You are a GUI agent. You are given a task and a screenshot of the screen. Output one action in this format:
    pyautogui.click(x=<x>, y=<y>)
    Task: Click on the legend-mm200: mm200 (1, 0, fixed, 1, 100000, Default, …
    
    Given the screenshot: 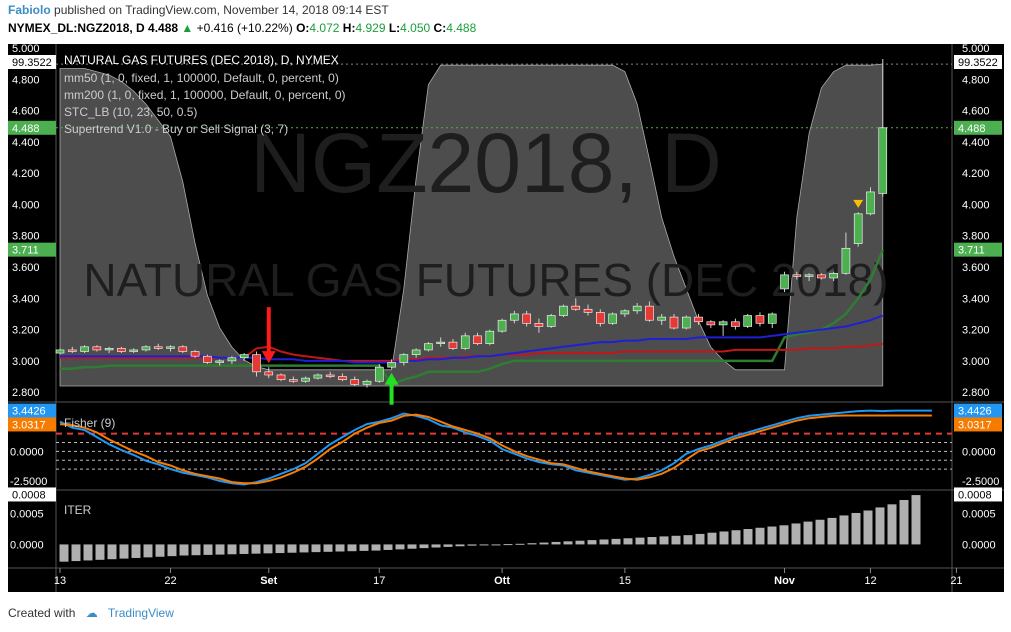 What is the action you would take?
    pyautogui.click(x=205, y=95)
    